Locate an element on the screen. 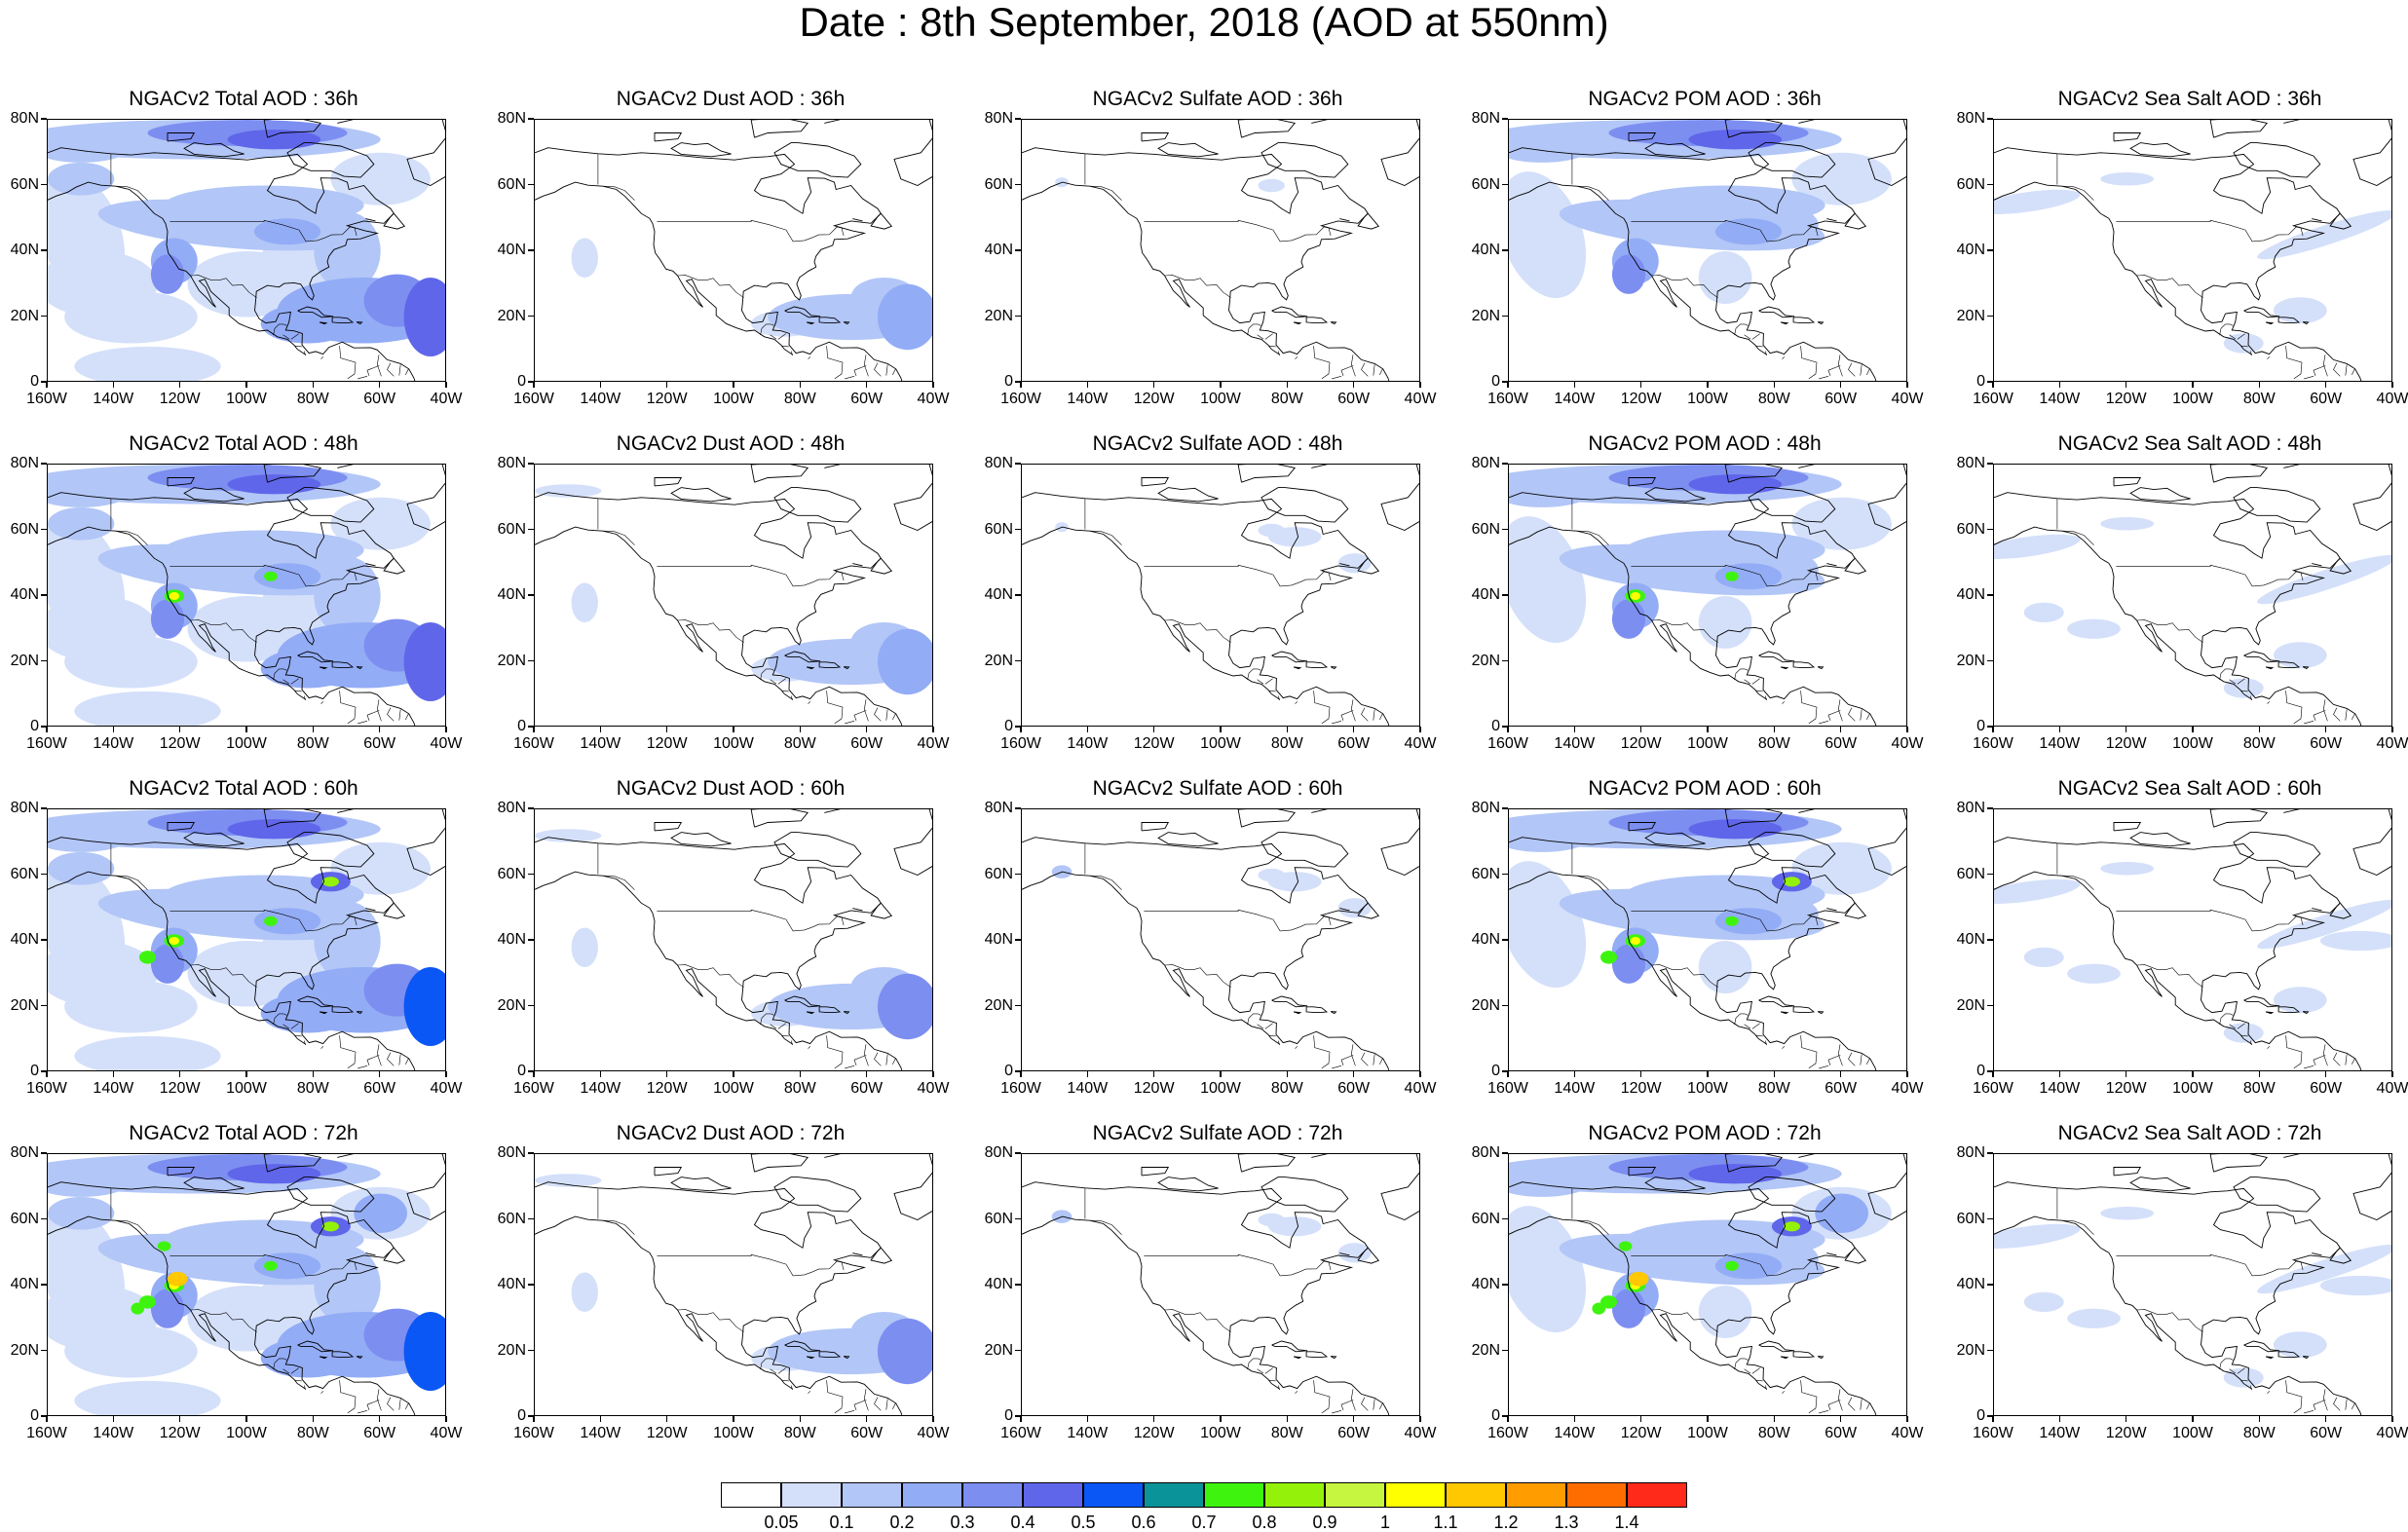  lon-label: 160W is located at coordinates (1993, 399).